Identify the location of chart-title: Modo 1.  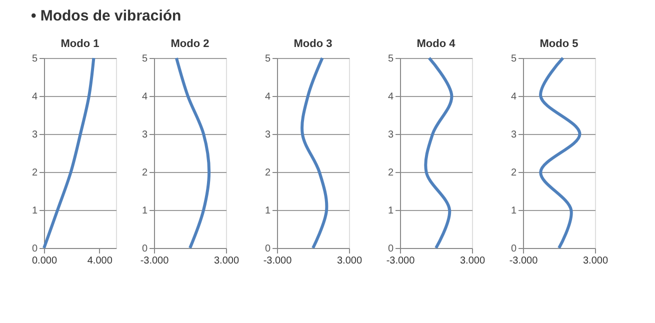
(80, 44).